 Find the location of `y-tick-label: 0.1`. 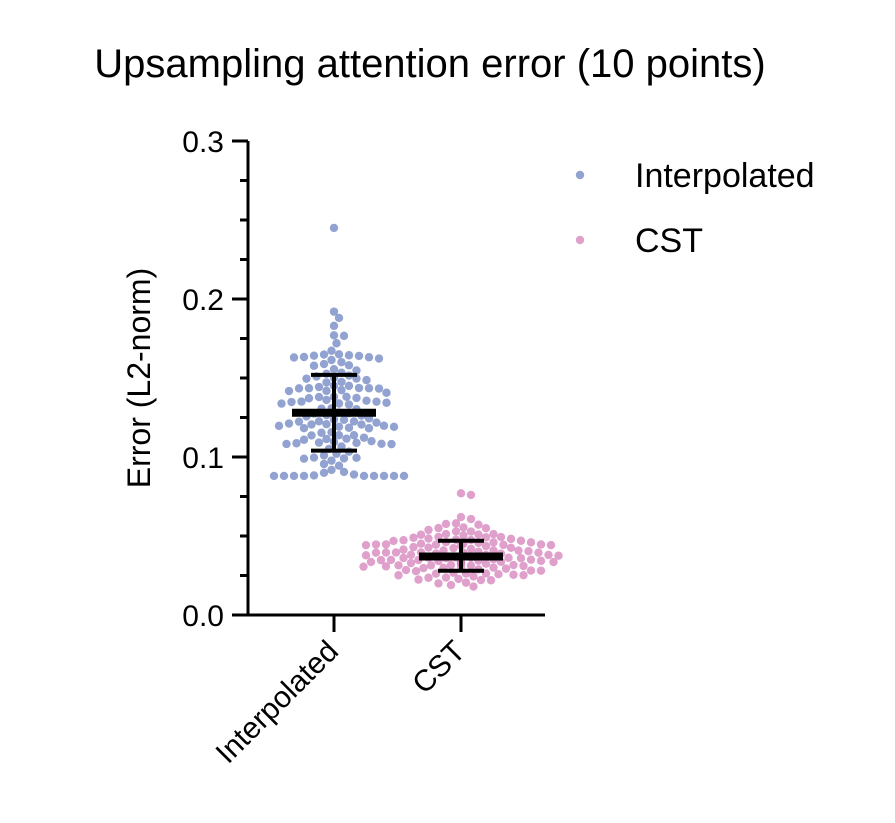

y-tick-label: 0.1 is located at coordinates (203, 458).